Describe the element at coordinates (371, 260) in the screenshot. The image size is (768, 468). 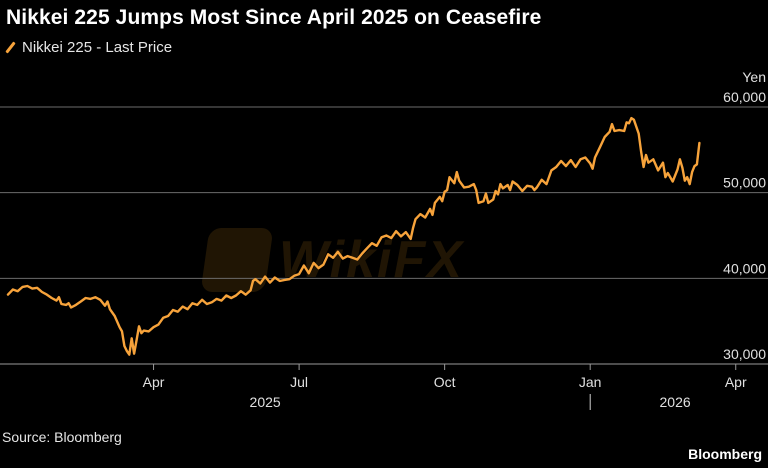
I see `watermark-text: WikiFX` at that location.